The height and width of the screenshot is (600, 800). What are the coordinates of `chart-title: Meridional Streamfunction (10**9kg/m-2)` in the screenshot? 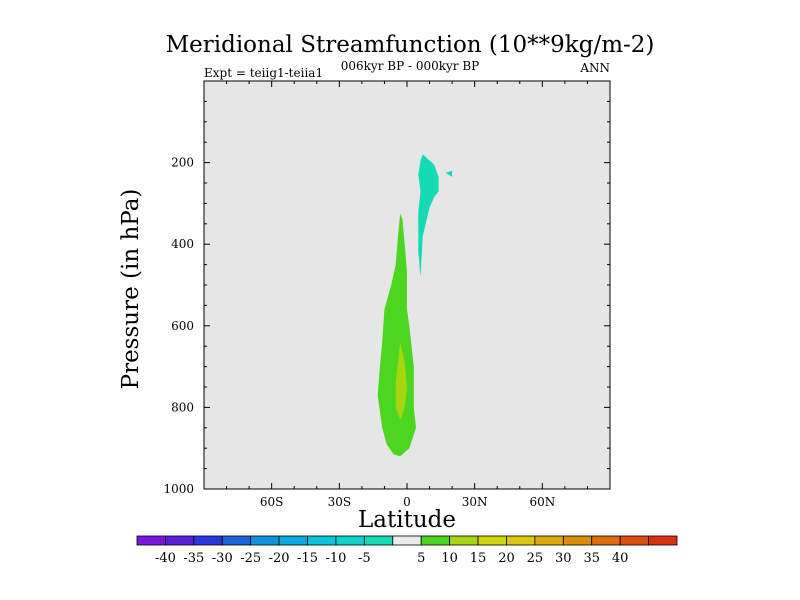 It's located at (410, 45).